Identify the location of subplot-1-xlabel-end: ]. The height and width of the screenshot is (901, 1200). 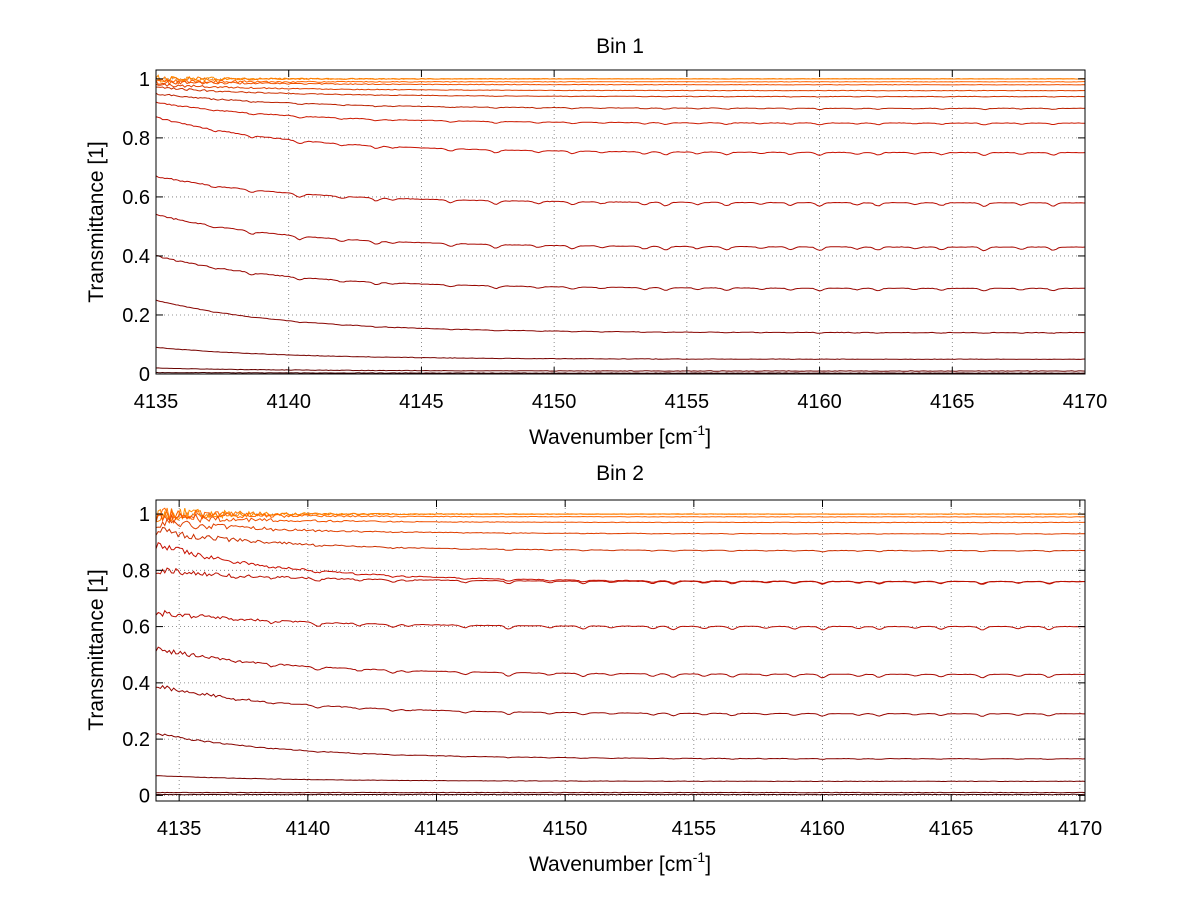
(708, 437).